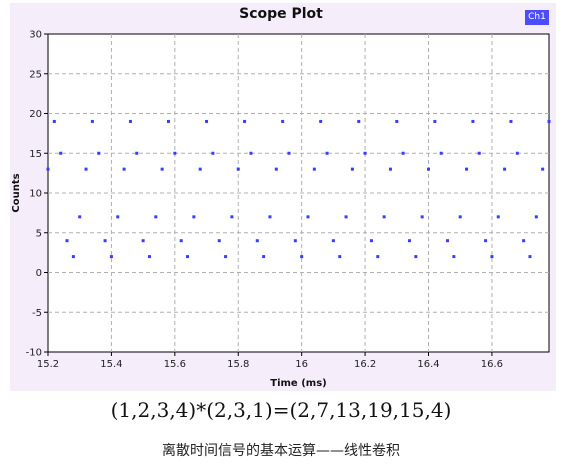  What do you see at coordinates (37, 313) in the screenshot?
I see `y-tick-label: -5` at bounding box center [37, 313].